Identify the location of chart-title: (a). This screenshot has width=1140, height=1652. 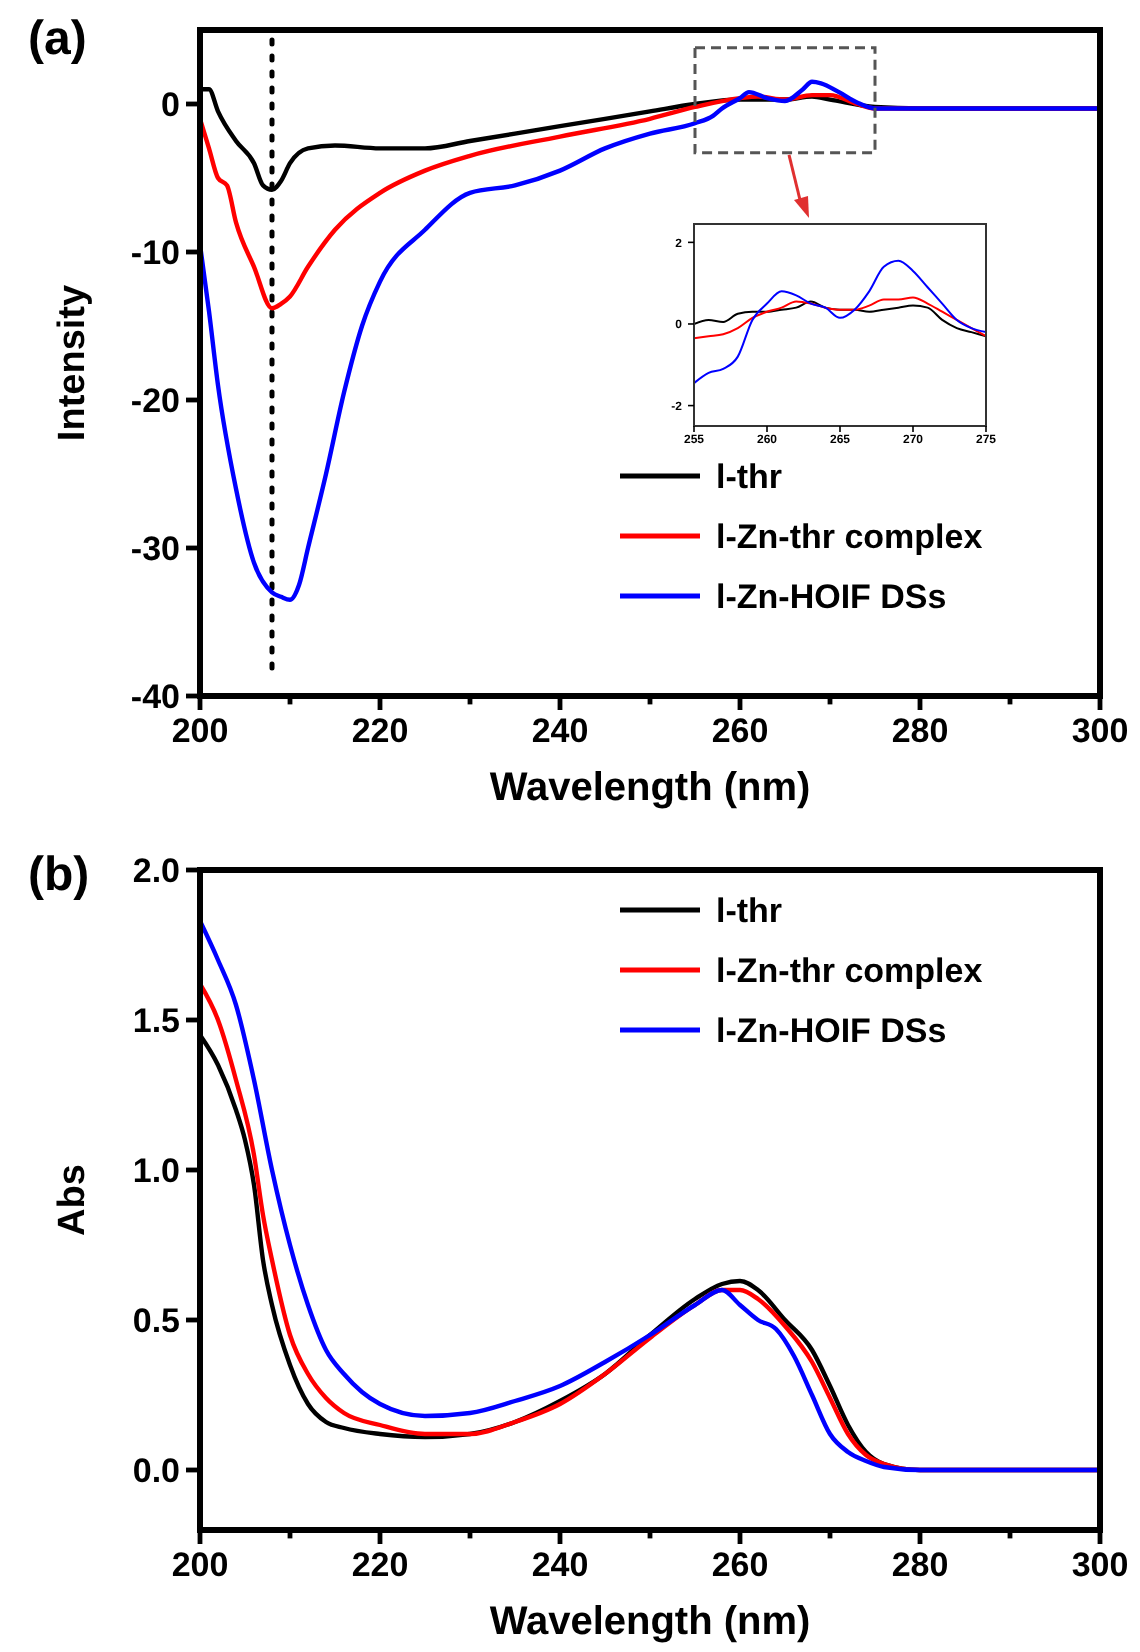
(57, 39).